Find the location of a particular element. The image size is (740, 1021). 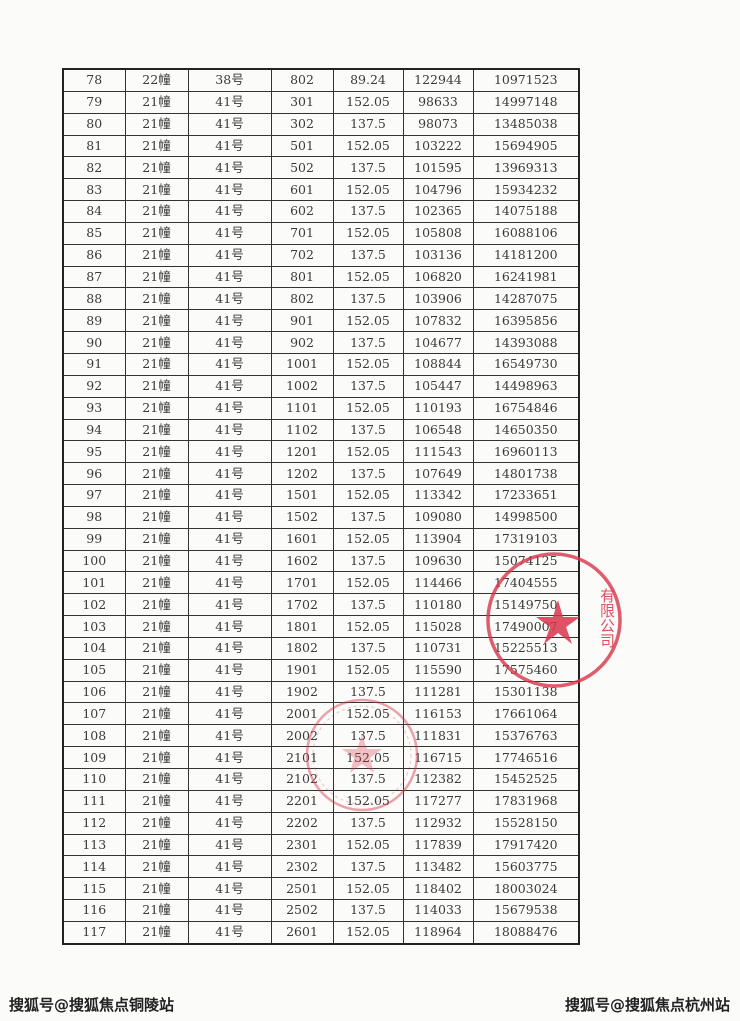

row-number-cell: 102 is located at coordinates (94, 605).